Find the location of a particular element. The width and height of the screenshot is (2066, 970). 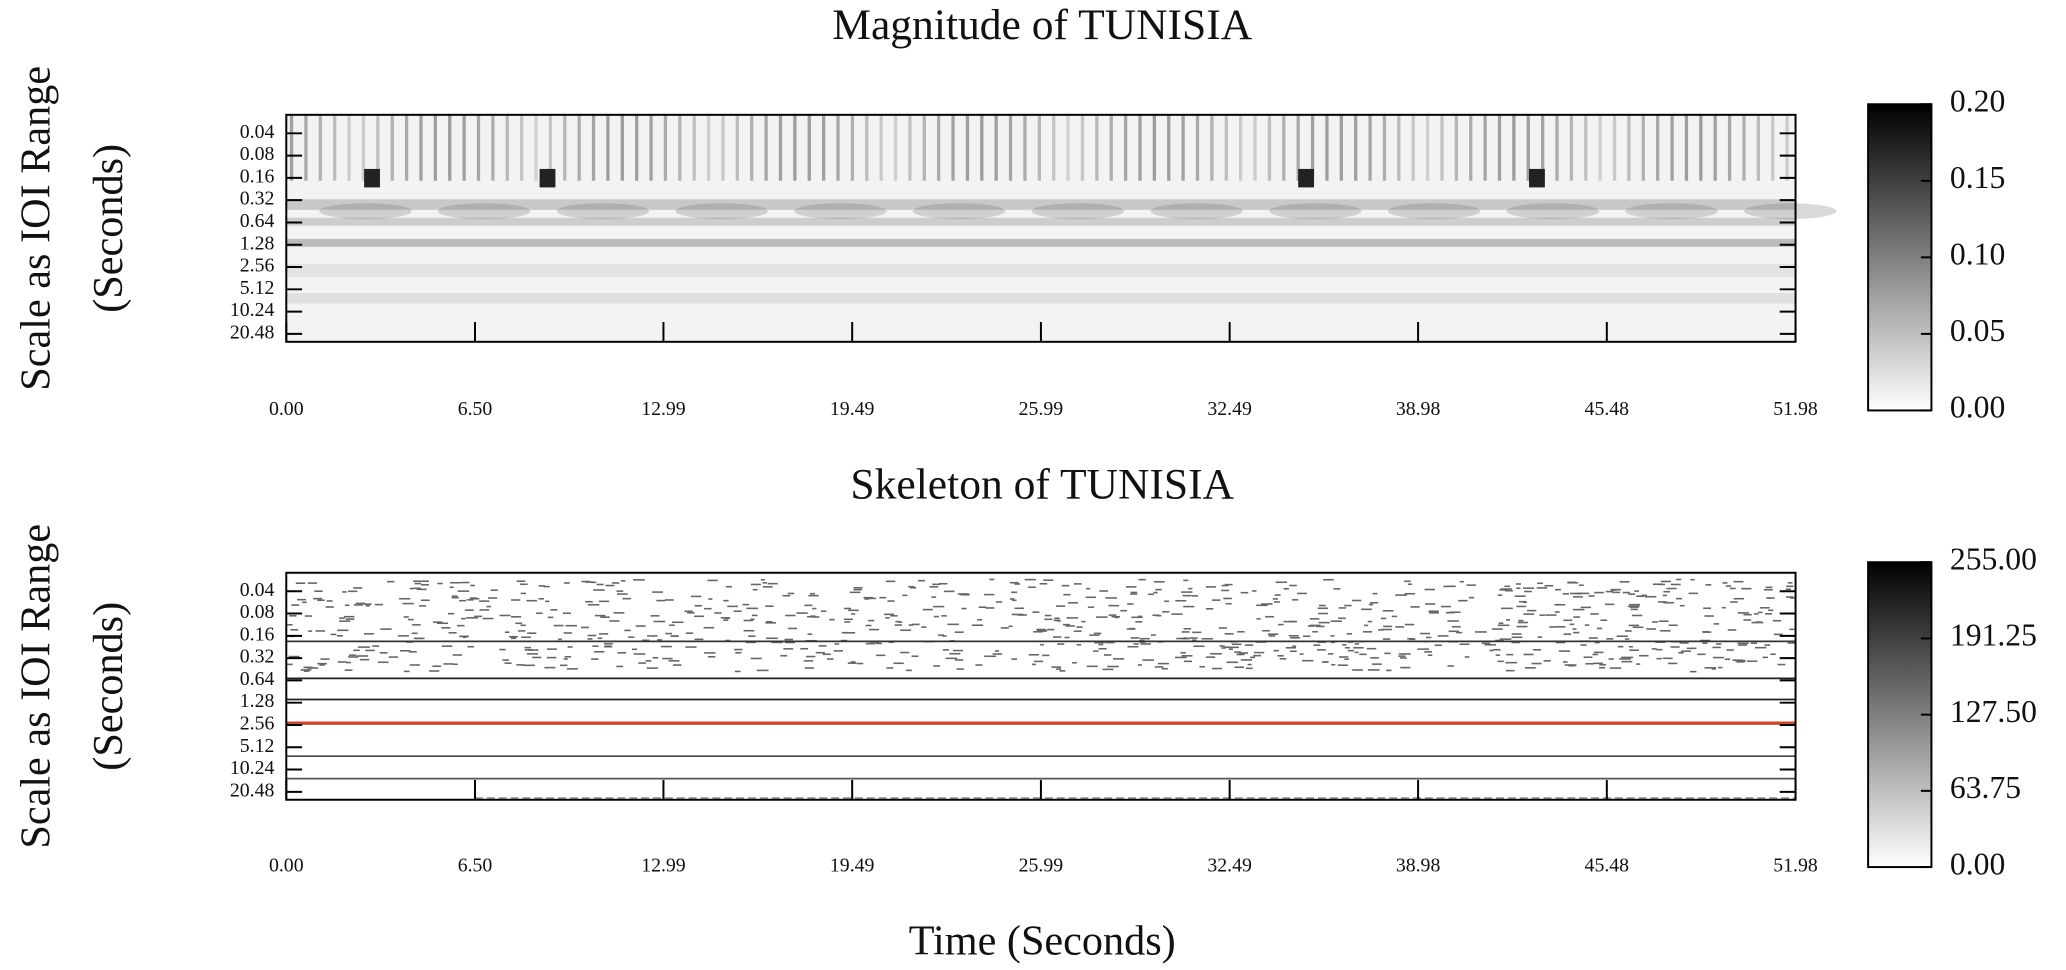

chart-title: Skeleton of TUNISIA is located at coordinates (1042, 484).